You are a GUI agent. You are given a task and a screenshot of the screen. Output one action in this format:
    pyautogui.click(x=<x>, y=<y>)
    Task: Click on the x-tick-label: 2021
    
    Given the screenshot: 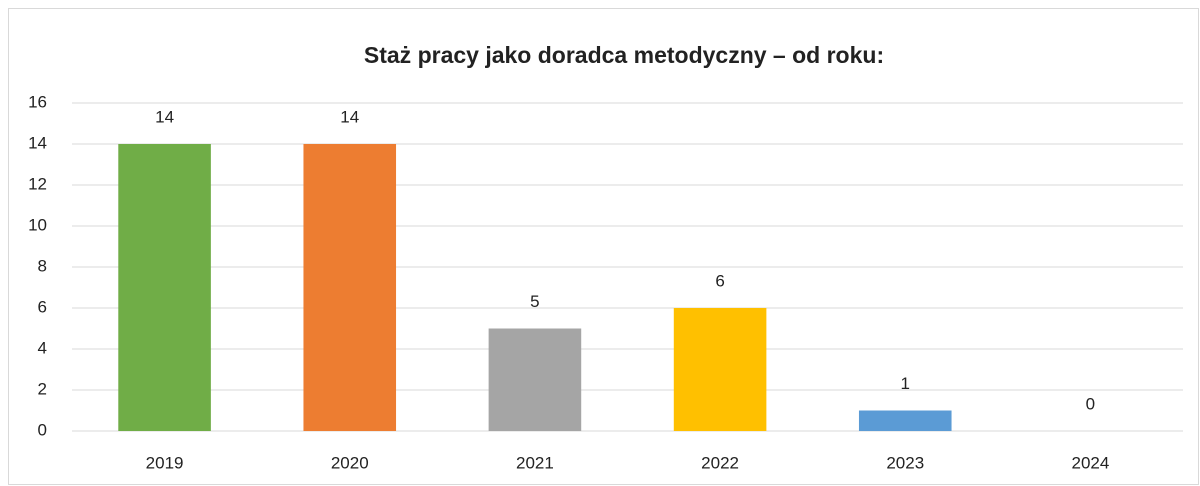 What is the action you would take?
    pyautogui.click(x=535, y=462)
    